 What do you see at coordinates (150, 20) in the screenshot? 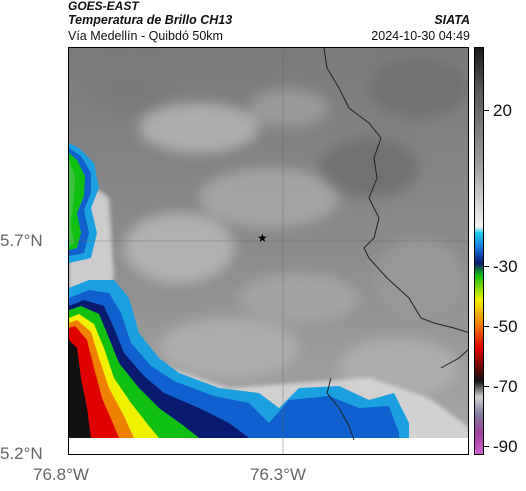
I see `product-title: Temperatura de Brillo CH13` at bounding box center [150, 20].